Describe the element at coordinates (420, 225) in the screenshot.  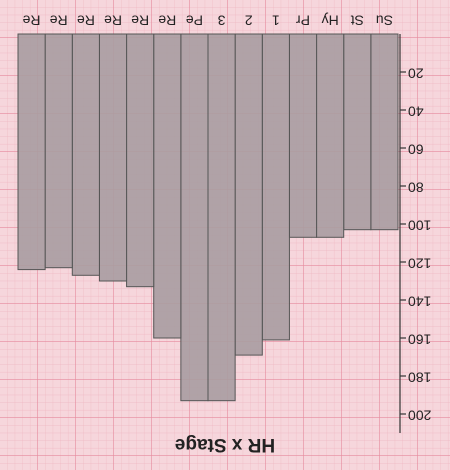
I see `y-tick-label: 100` at that location.